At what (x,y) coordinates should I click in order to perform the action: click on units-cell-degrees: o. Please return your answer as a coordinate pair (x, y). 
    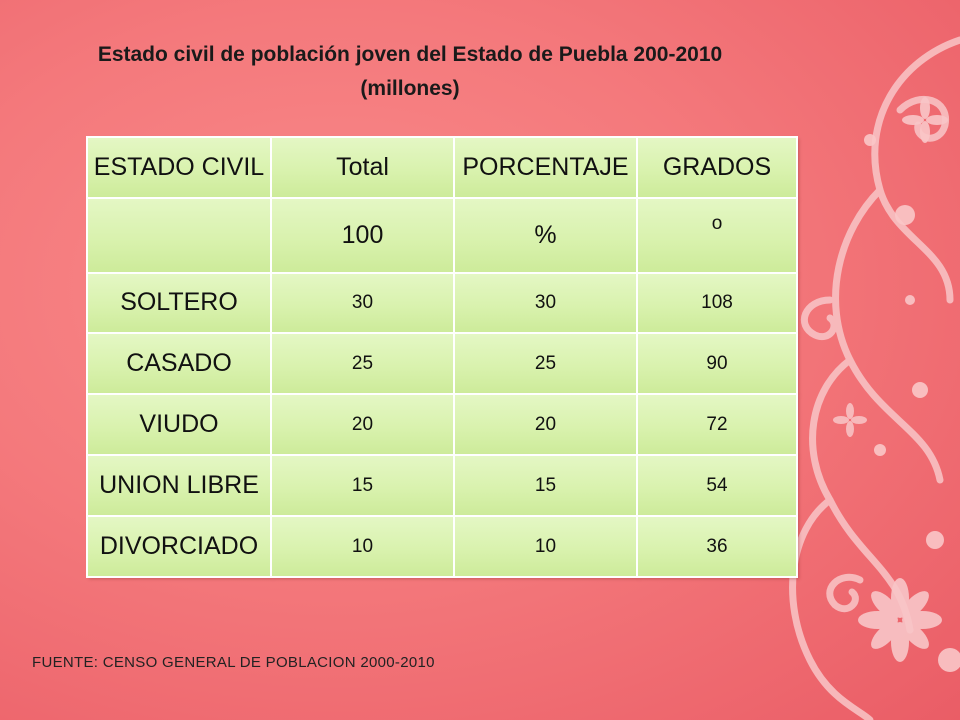
    Looking at the image, I should click on (717, 235).